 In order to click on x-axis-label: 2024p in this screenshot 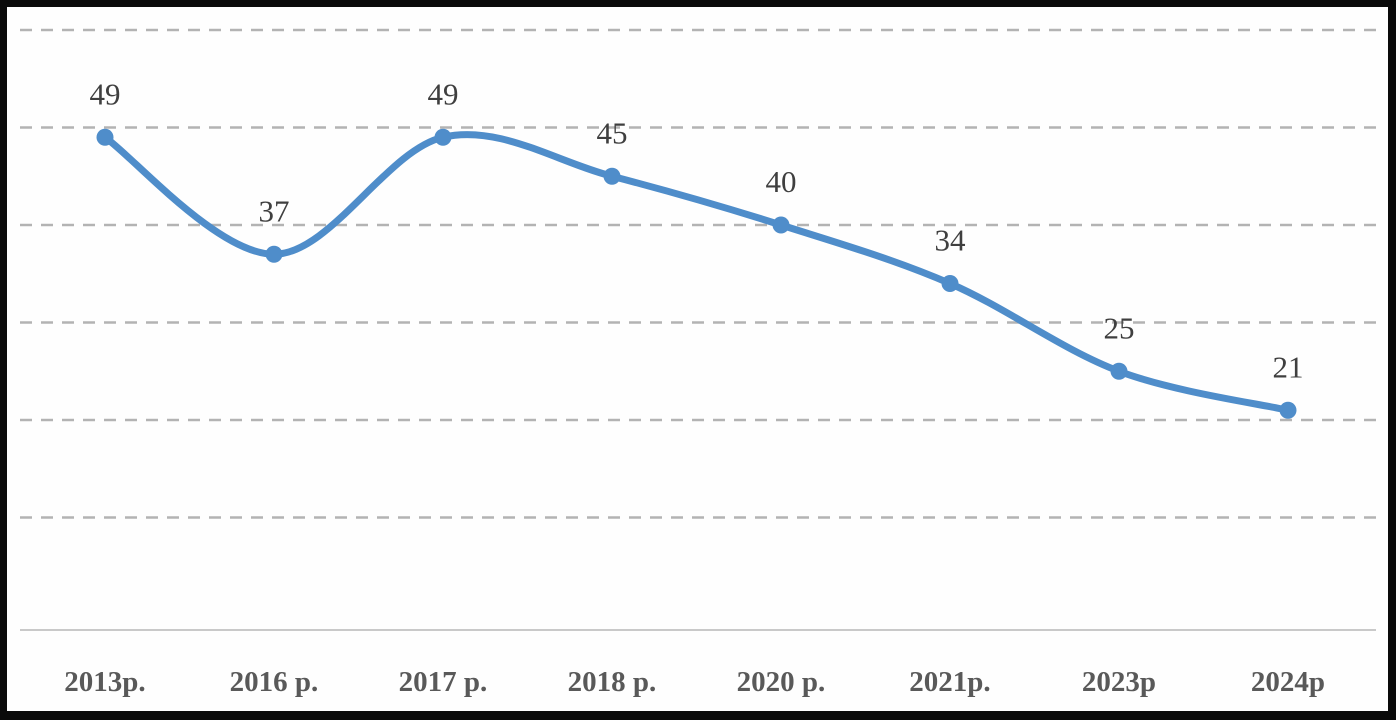, I will do `click(1288, 682)`.